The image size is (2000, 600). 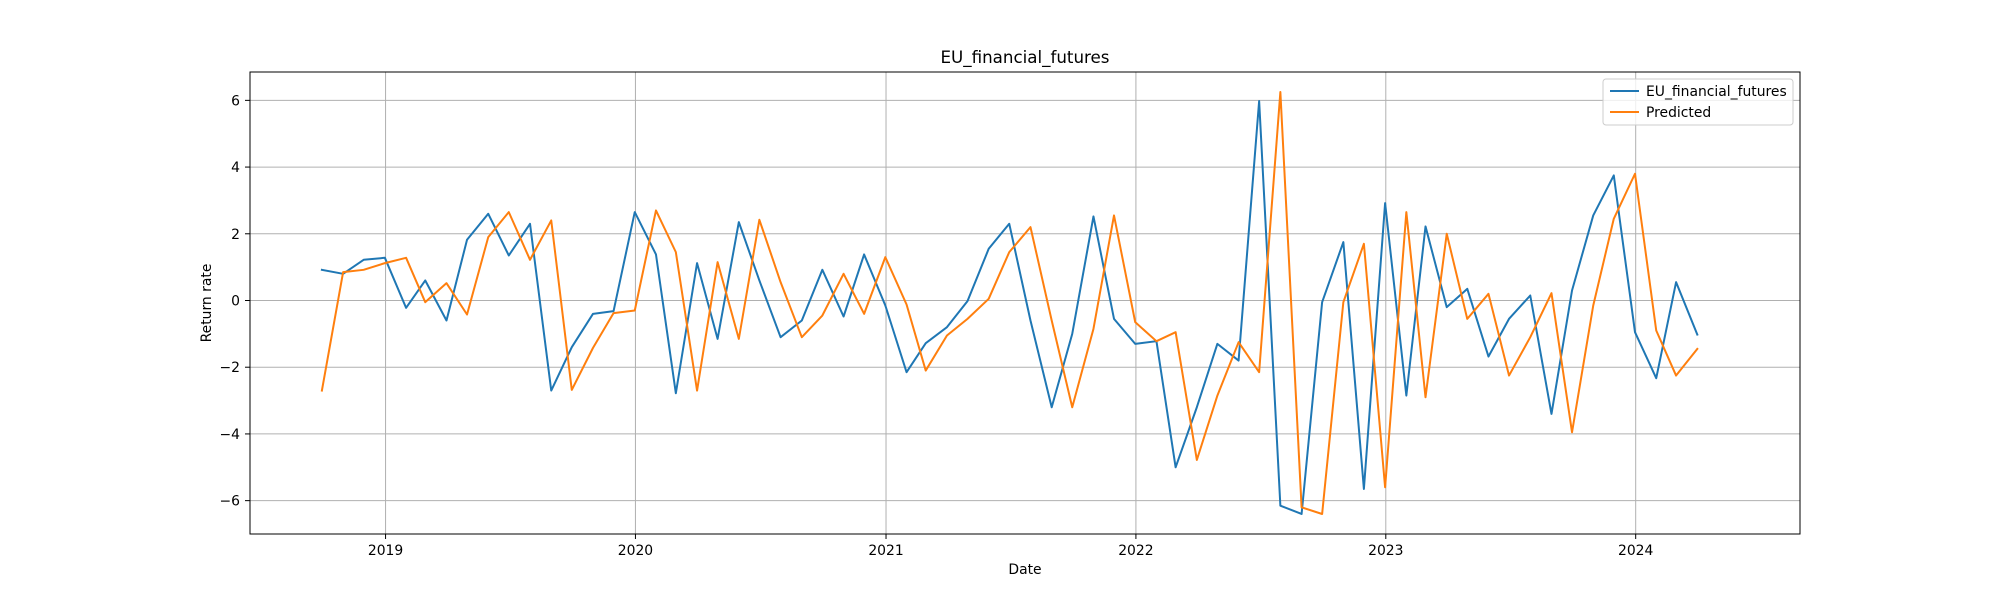 What do you see at coordinates (1024, 57) in the screenshot?
I see `chart-title: EU_financial_futures` at bounding box center [1024, 57].